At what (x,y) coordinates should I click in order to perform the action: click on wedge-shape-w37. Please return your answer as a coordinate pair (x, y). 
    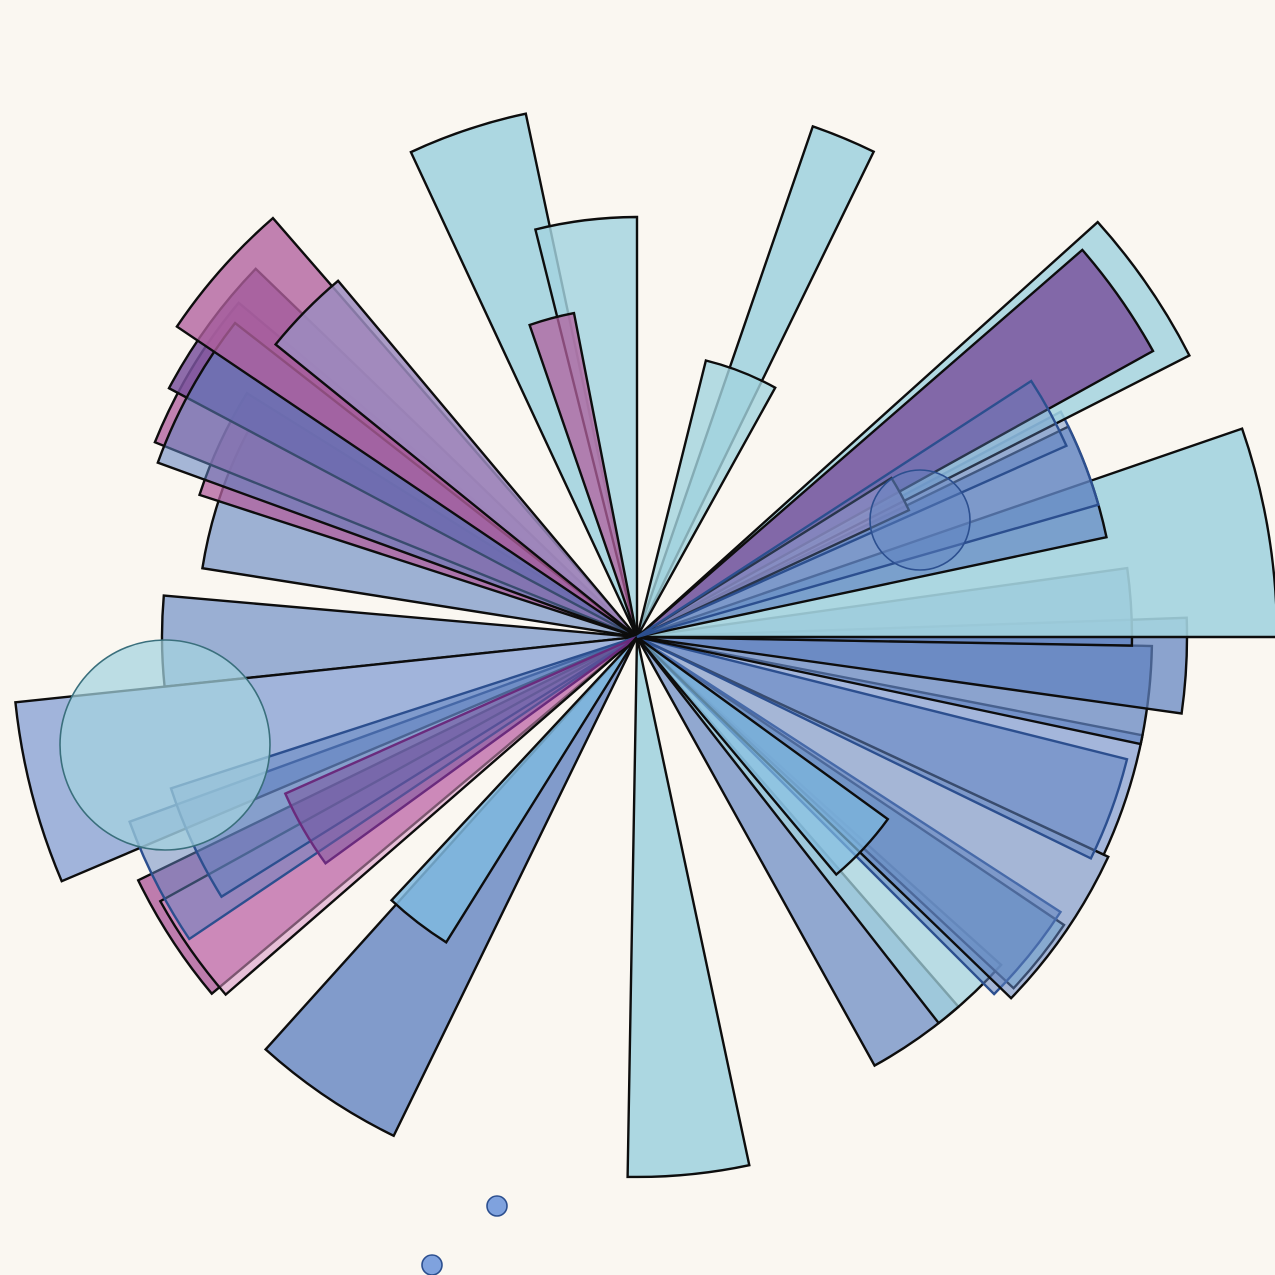
    Looking at the image, I should click on (895, 443).